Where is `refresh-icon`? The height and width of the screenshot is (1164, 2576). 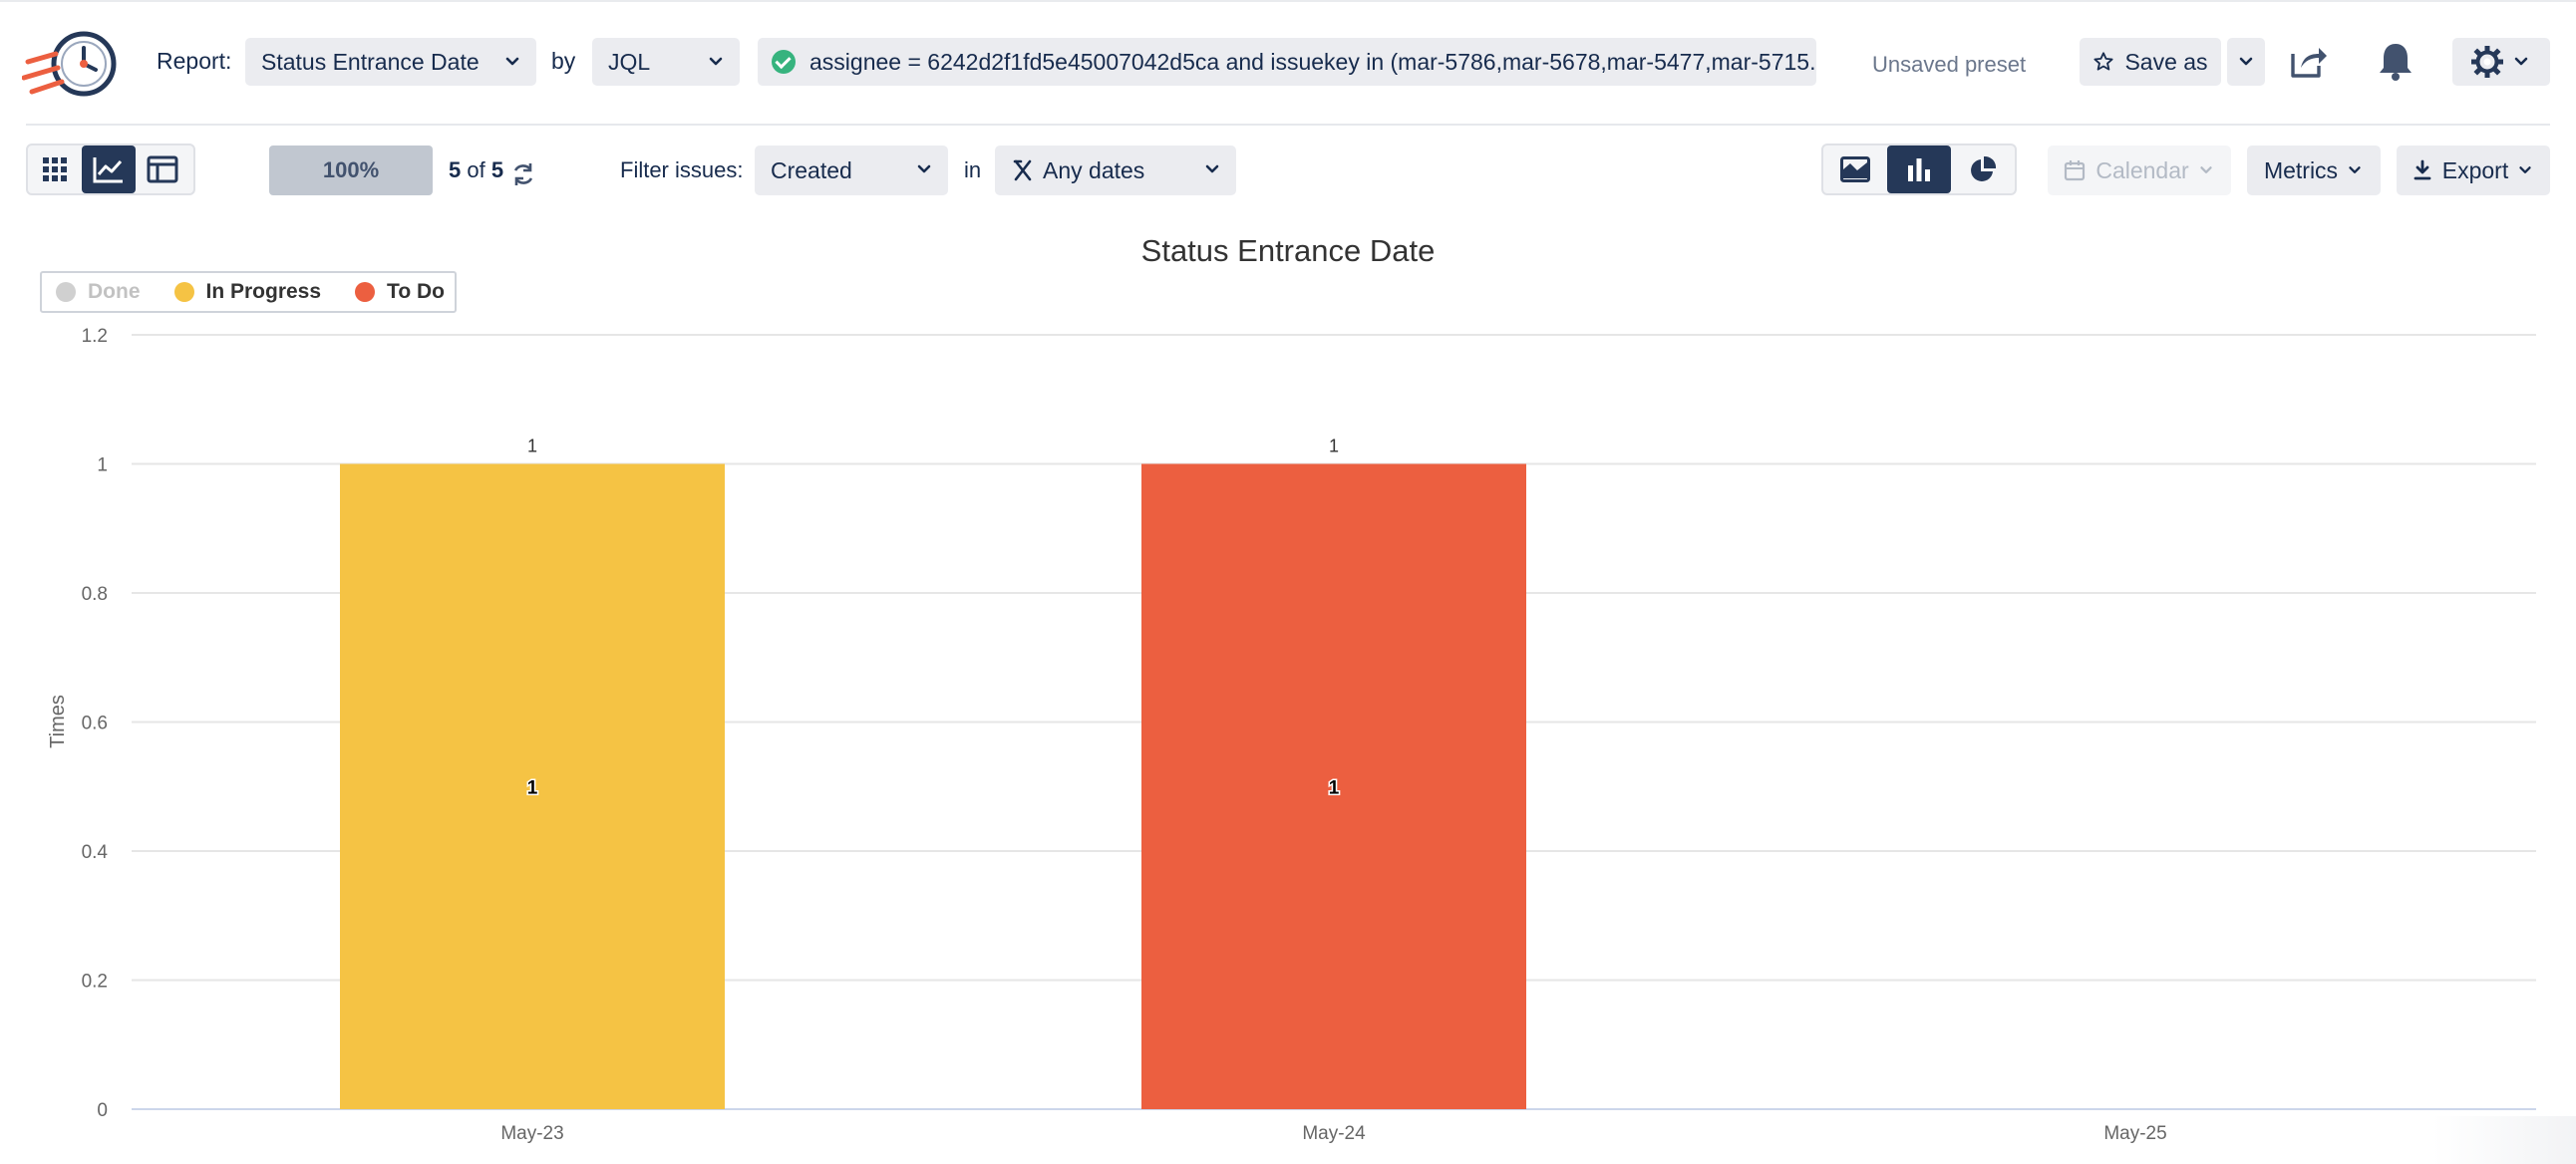 refresh-icon is located at coordinates (523, 174).